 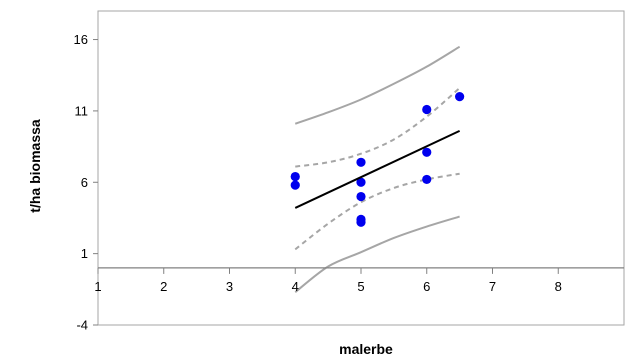 What do you see at coordinates (360, 286) in the screenshot?
I see `x-tick-label: 5` at bounding box center [360, 286].